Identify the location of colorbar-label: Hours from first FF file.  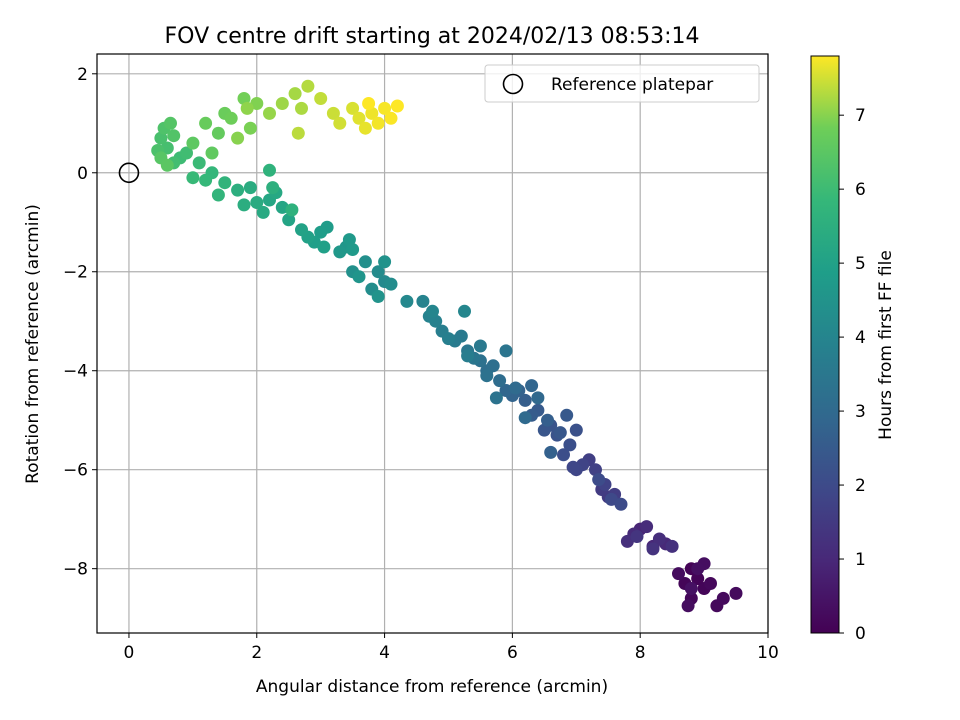
(886, 345).